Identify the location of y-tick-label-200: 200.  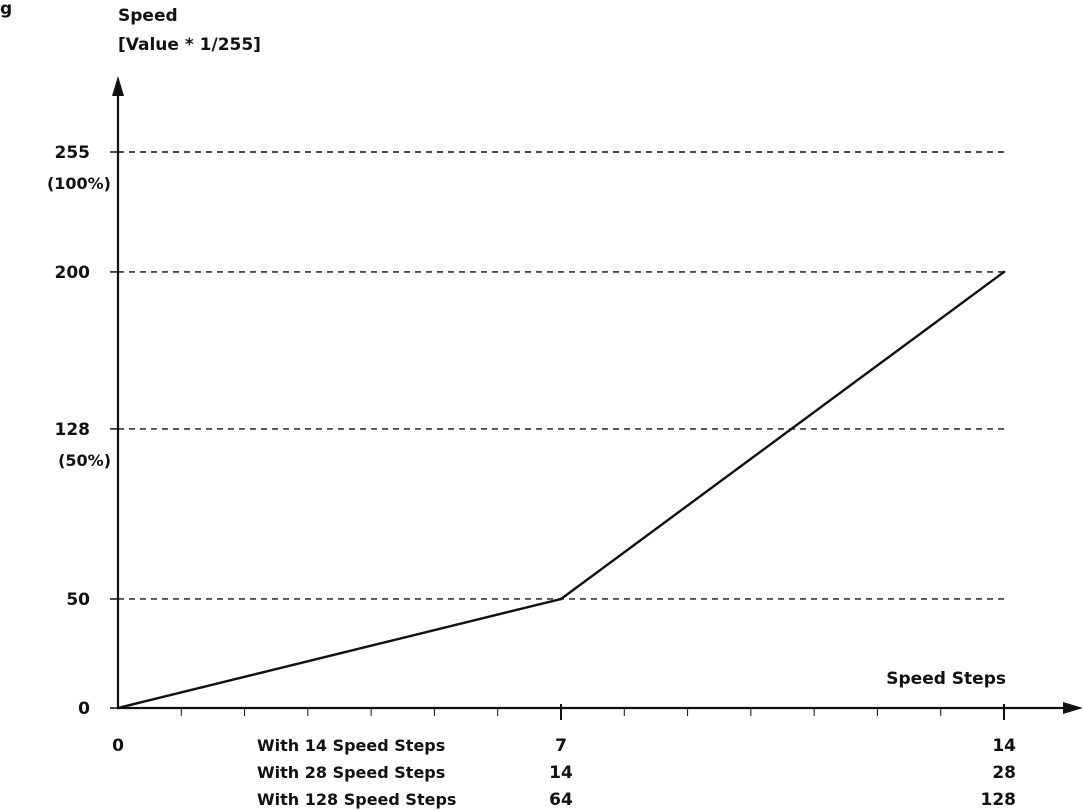
(73, 273).